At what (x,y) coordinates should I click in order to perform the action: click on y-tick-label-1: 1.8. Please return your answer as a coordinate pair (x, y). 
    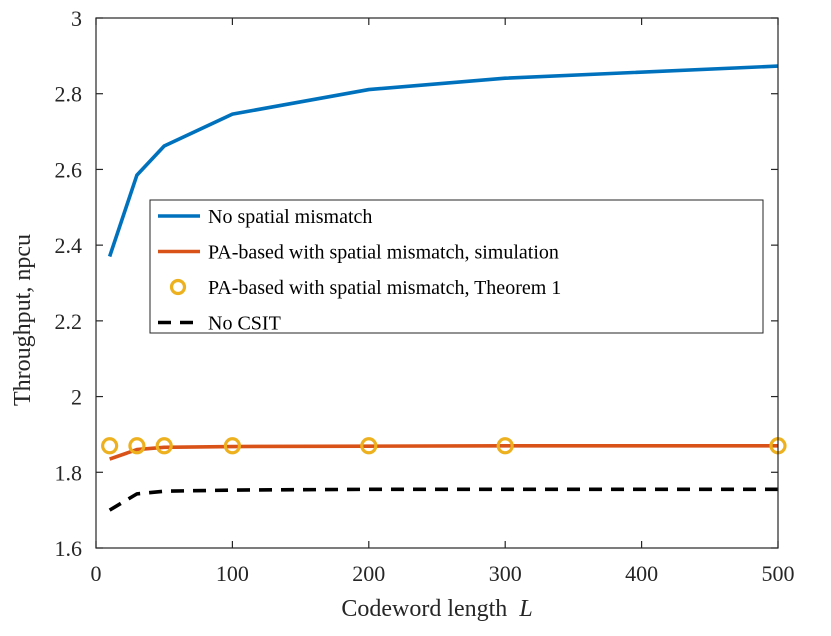
    Looking at the image, I should click on (69, 472).